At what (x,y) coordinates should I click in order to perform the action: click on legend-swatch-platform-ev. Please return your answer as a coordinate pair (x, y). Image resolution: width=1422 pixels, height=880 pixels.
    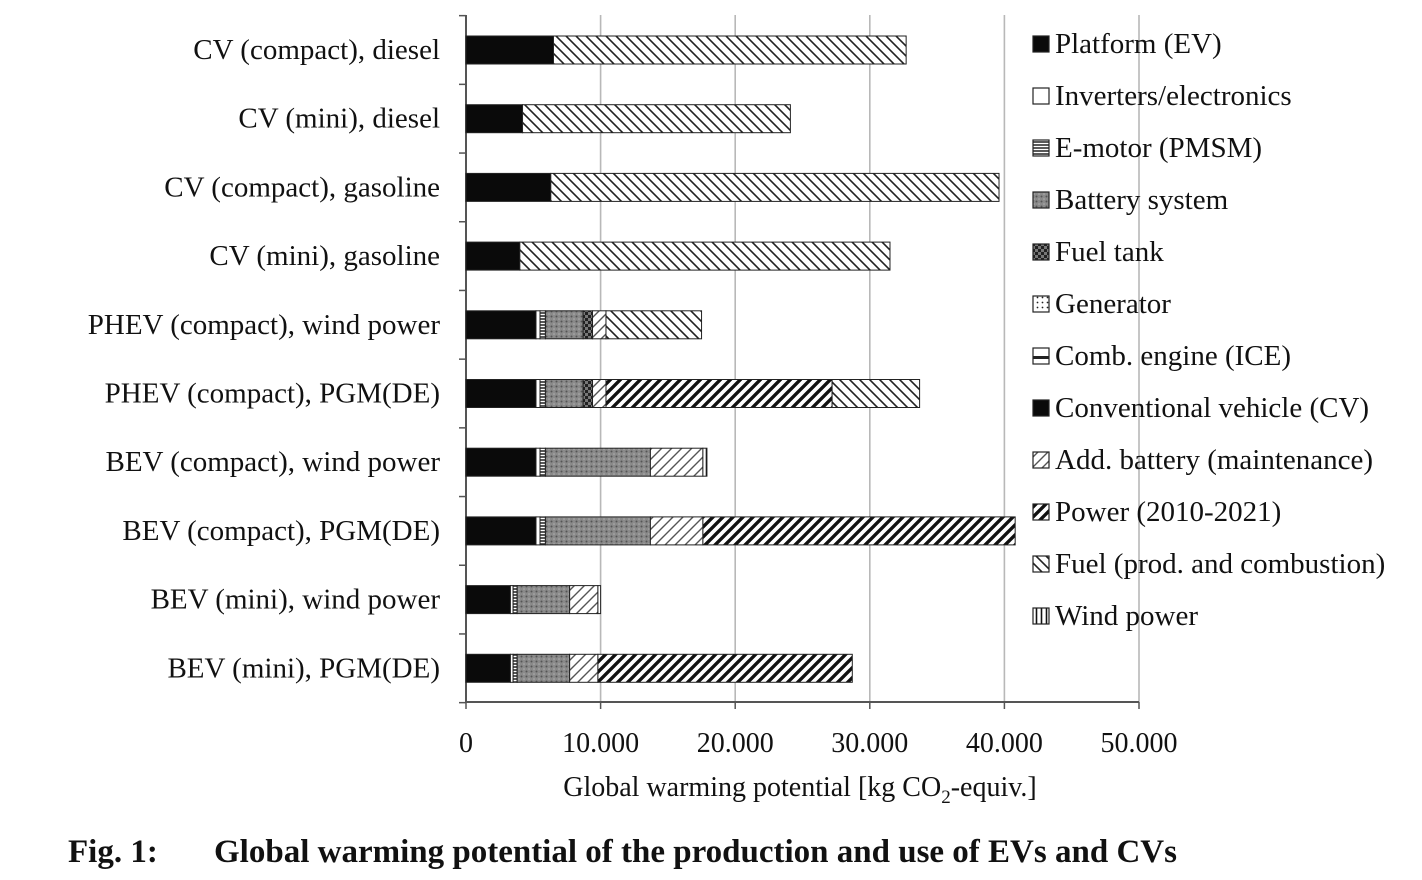
    Looking at the image, I should click on (1041, 44).